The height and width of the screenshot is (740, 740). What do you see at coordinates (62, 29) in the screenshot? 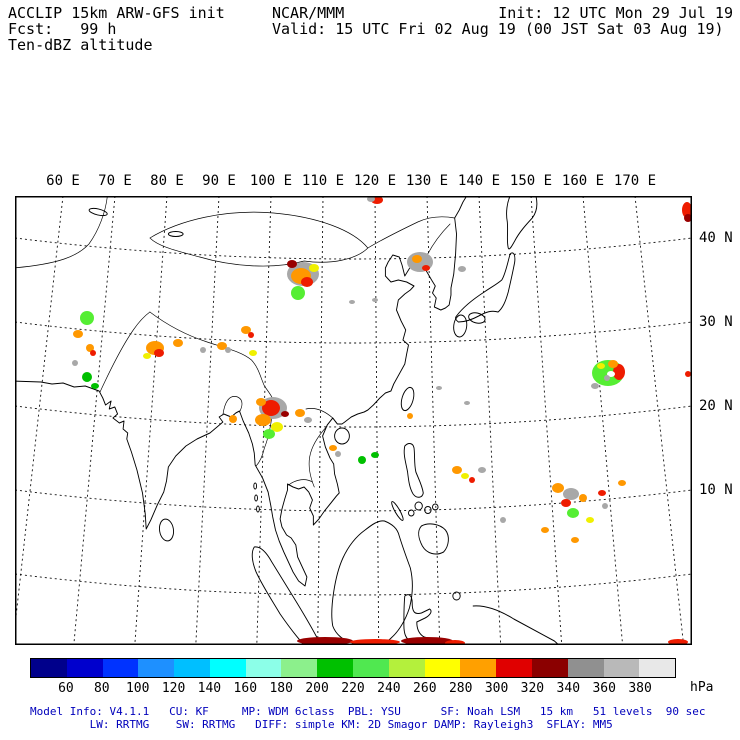
I see `forecast-hour-label: Fcst: 99 h` at bounding box center [62, 29].